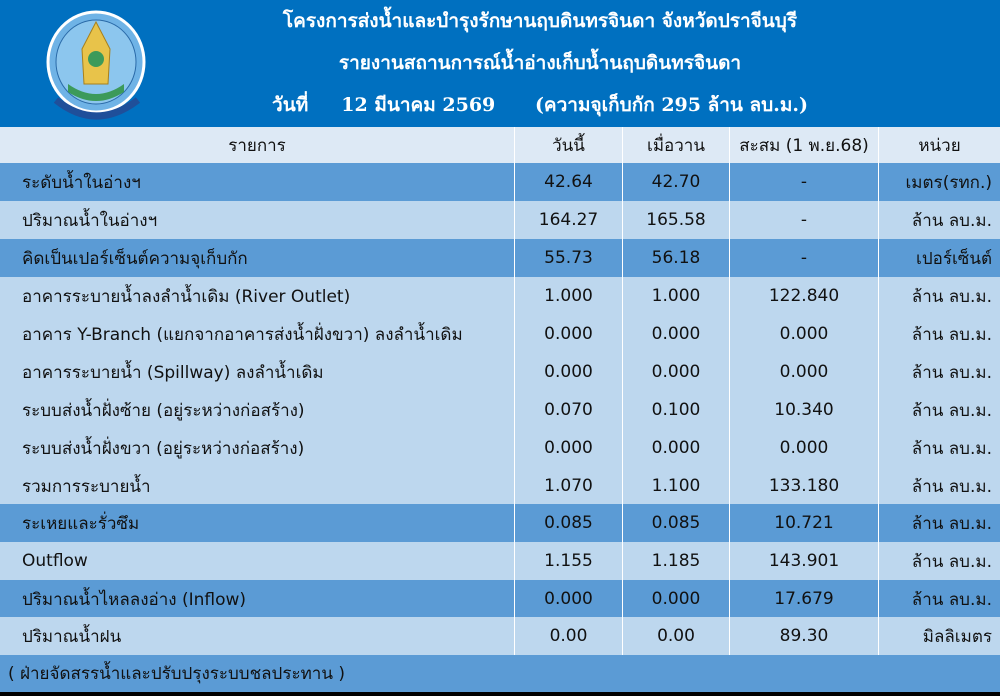  I want to click on cell-today: 1.000, so click(568, 296).